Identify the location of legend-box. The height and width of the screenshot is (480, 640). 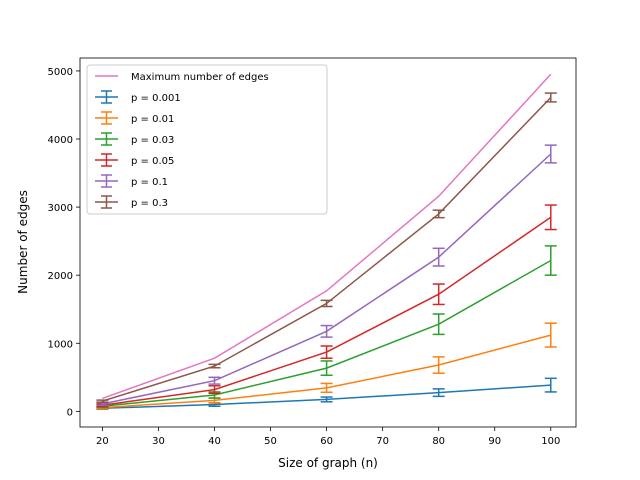
(207, 139).